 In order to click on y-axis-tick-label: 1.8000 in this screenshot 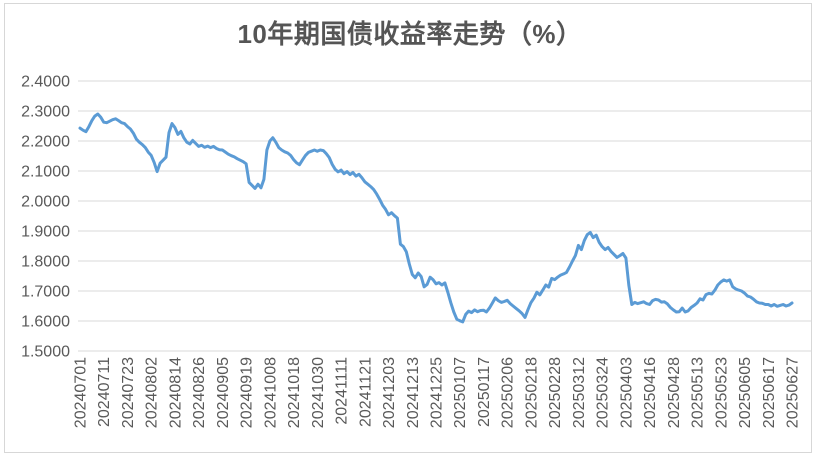, I will do `click(45, 262)`.